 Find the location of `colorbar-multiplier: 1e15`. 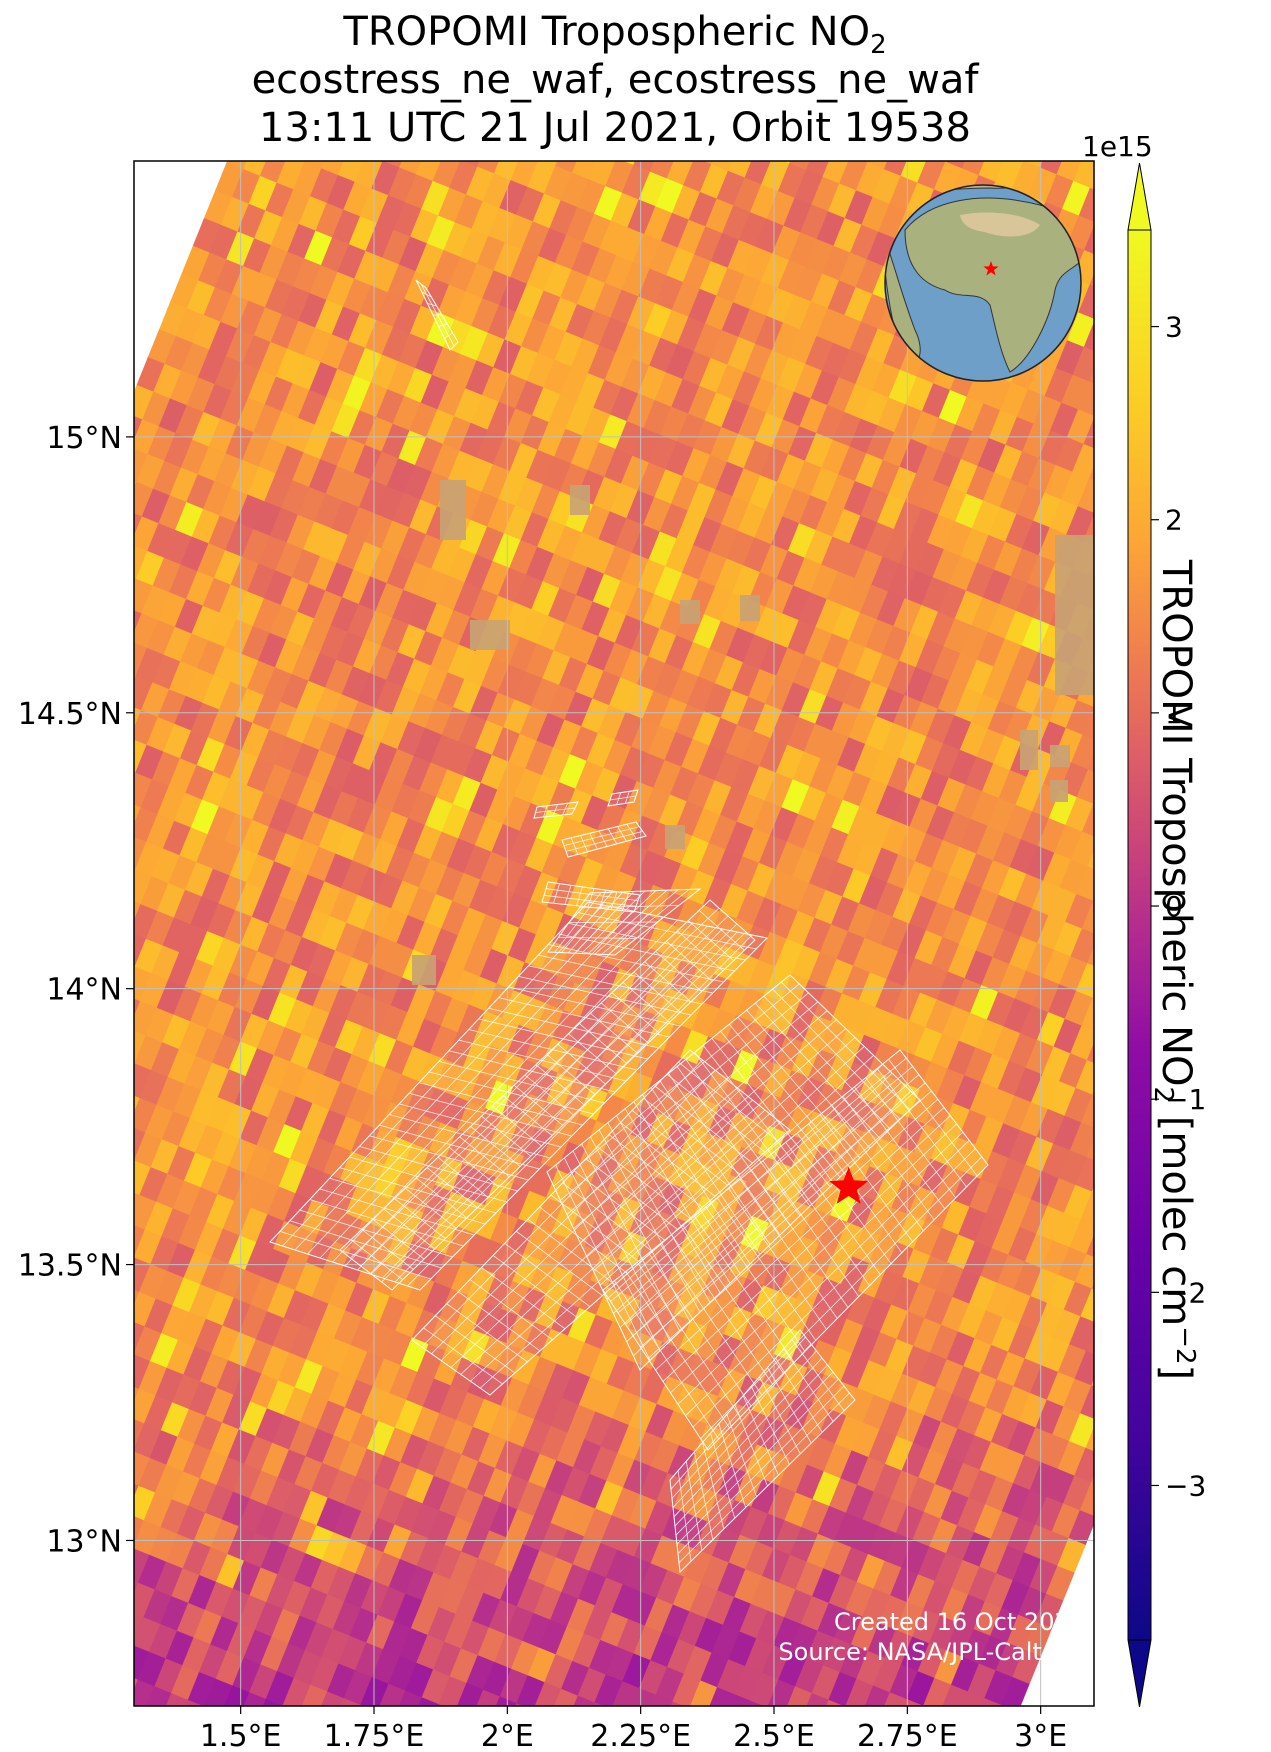

colorbar-multiplier: 1e15 is located at coordinates (1117, 146).